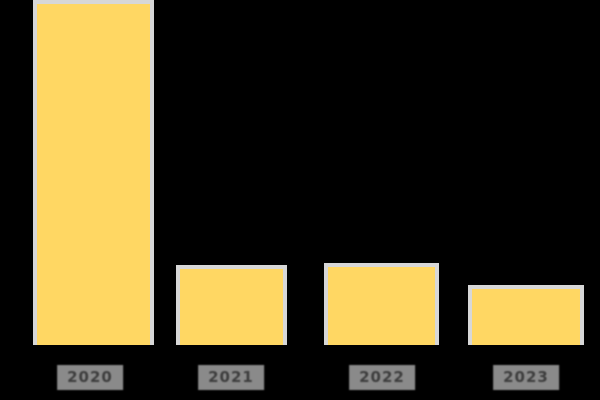  I want to click on x-tick-label: 2021, so click(231, 377).